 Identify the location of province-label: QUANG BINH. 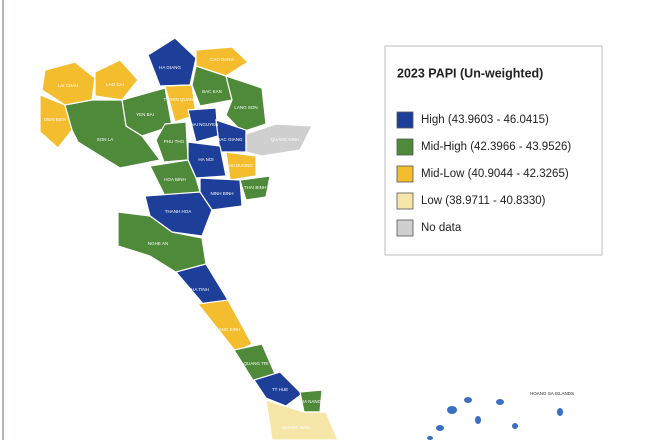
(226, 329).